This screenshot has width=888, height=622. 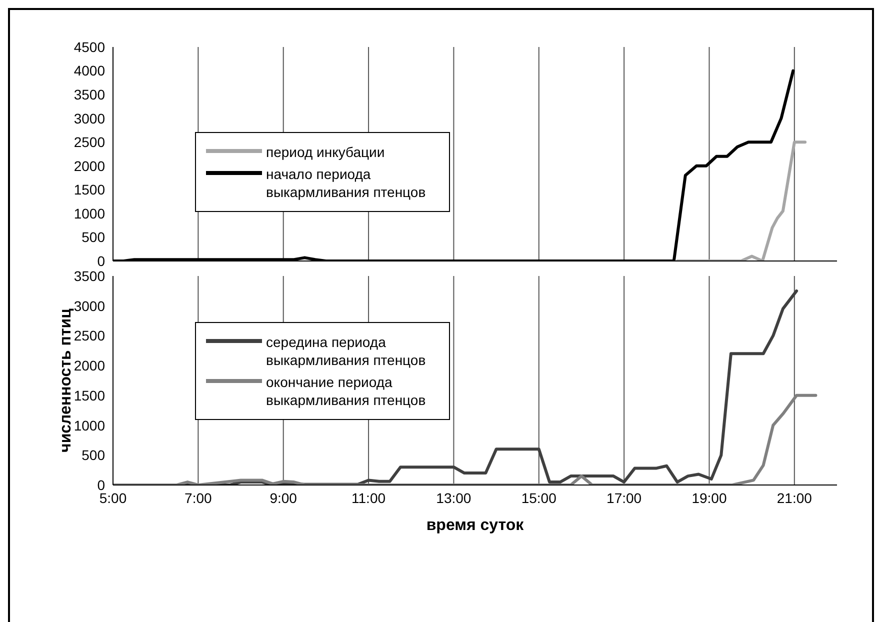 What do you see at coordinates (346, 391) in the screenshot?
I see `legend-label: окончание периода выкармливания птенцов` at bounding box center [346, 391].